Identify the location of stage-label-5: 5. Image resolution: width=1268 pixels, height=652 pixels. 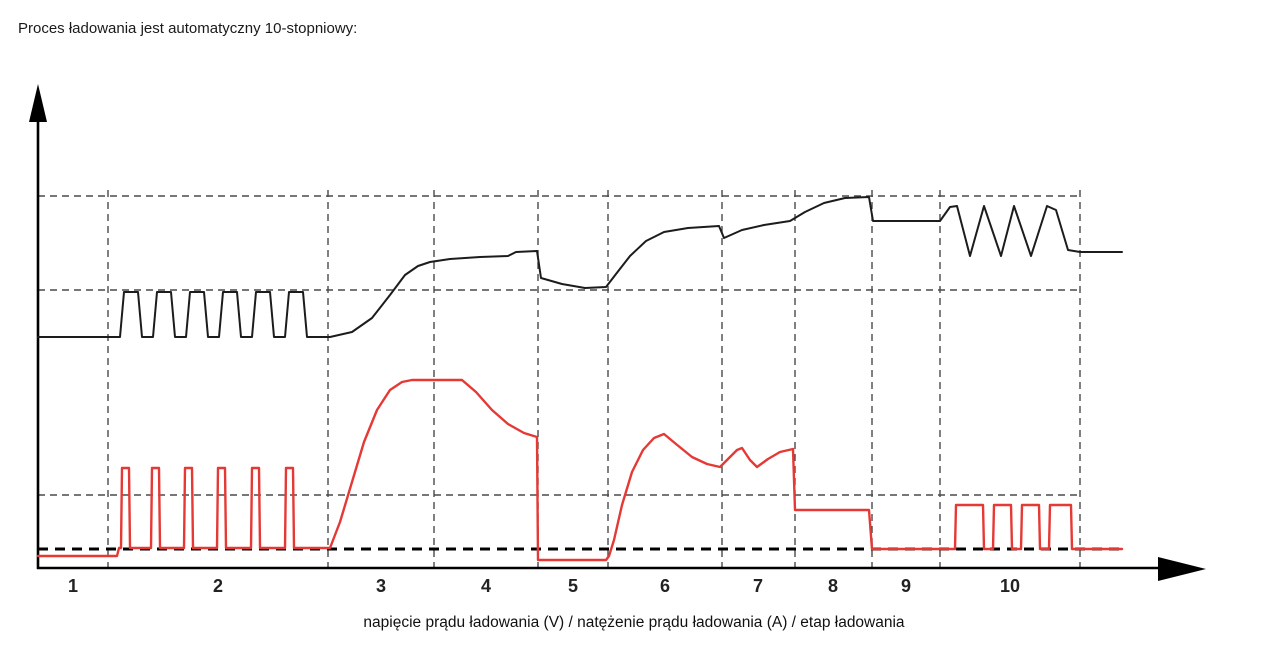
(573, 586).